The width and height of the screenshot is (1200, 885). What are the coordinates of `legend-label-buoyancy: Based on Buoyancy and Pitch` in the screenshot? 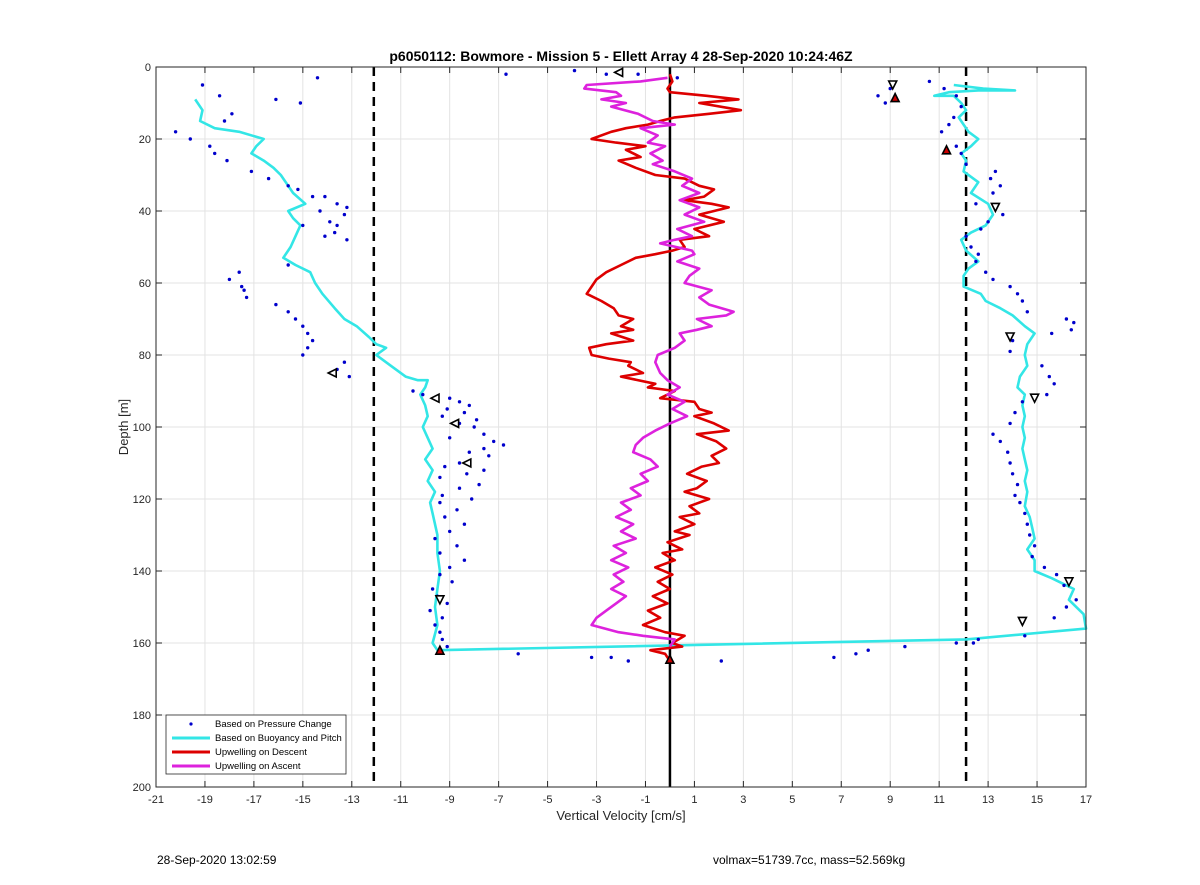 It's located at (278, 738).